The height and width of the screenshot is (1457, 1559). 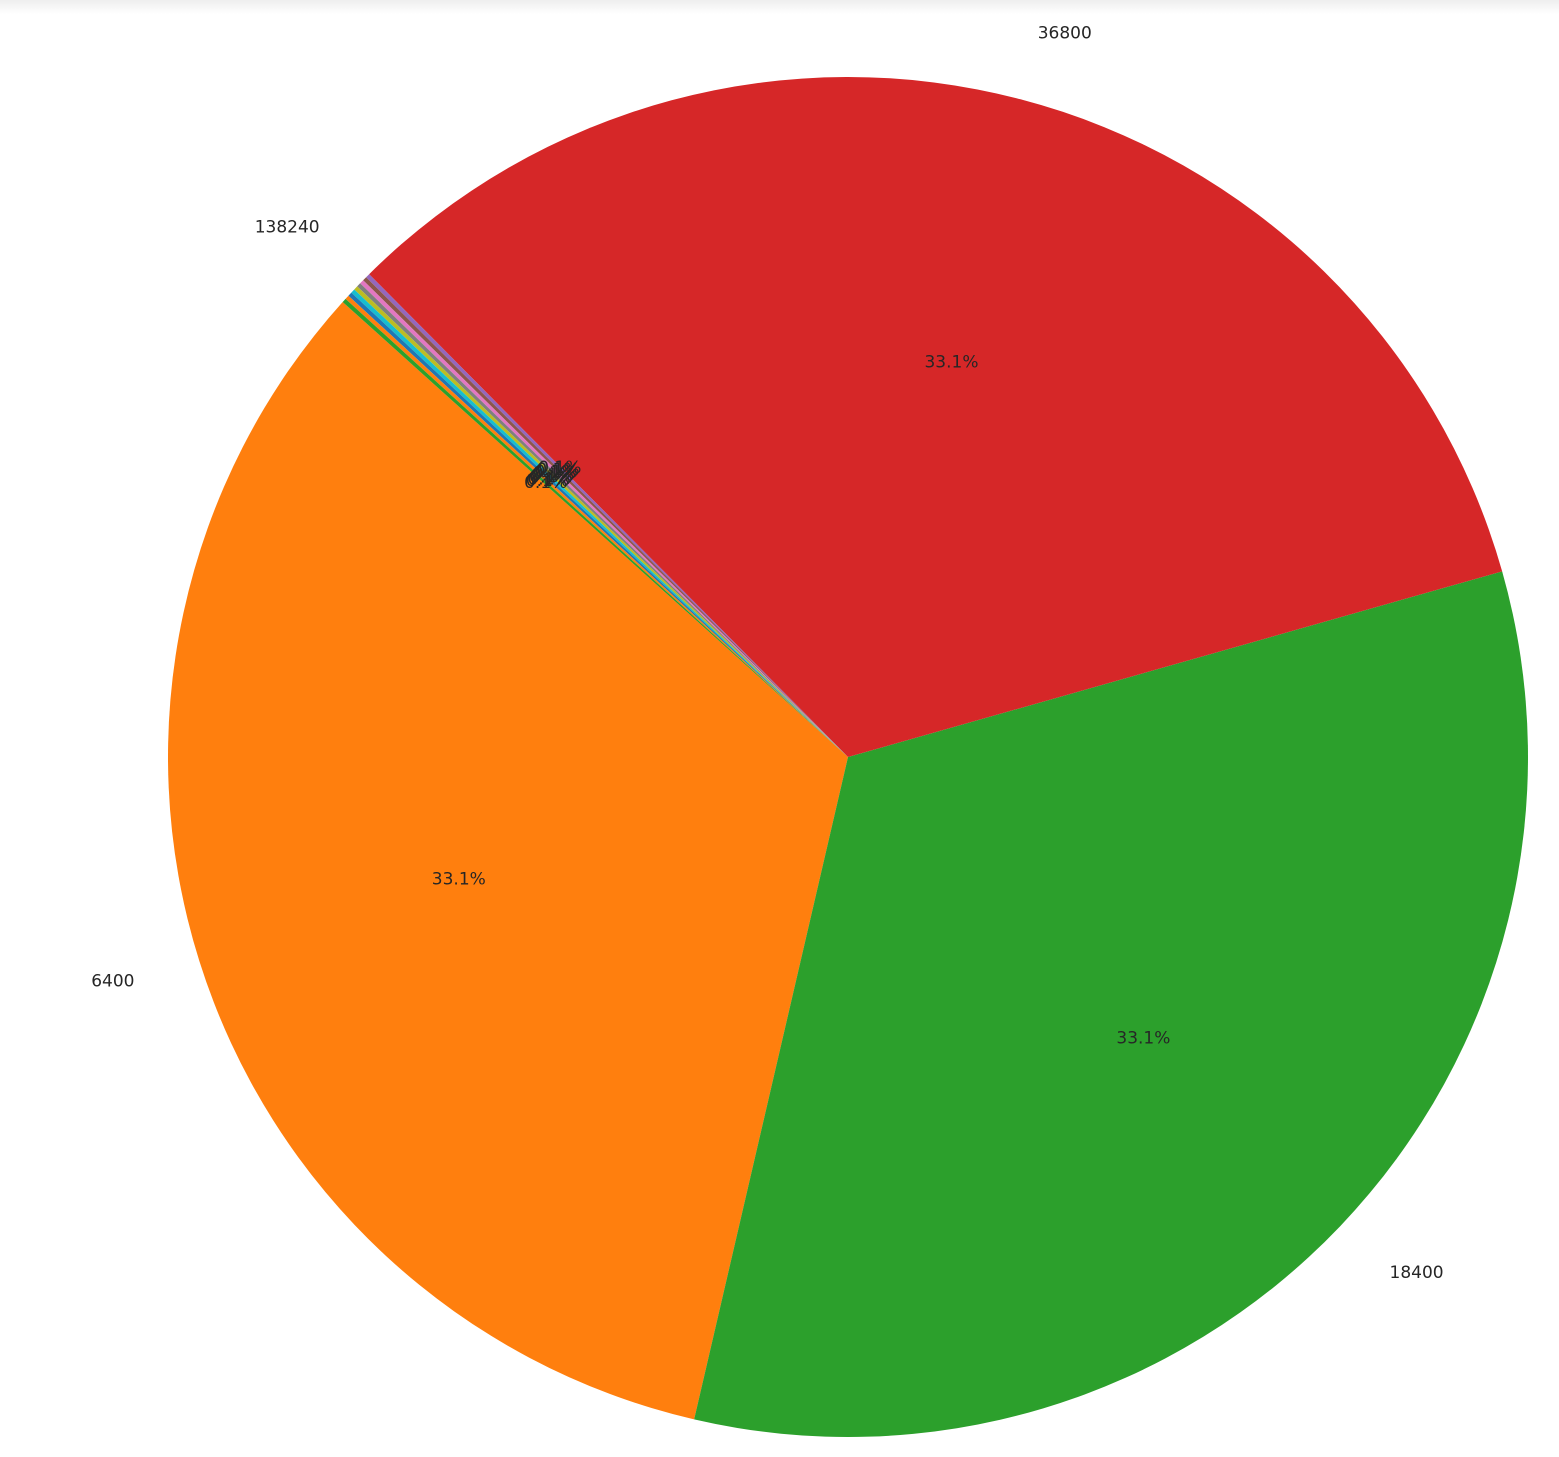 I want to click on pie-pct-label-11: 0.1%, so click(x=545, y=483).